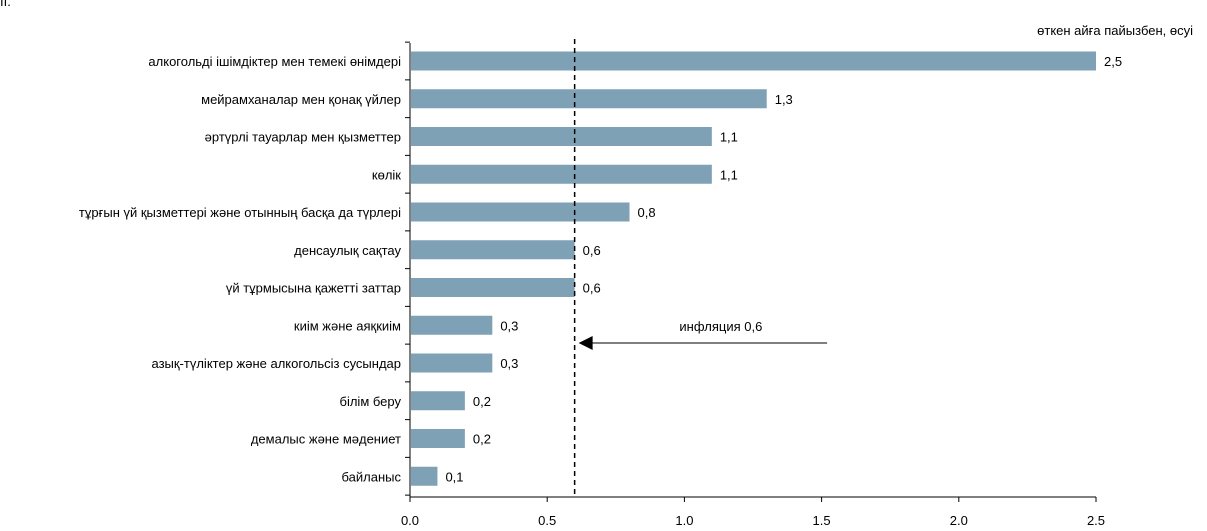  I want to click on category-label: киім және аяқкиім, so click(347, 325).